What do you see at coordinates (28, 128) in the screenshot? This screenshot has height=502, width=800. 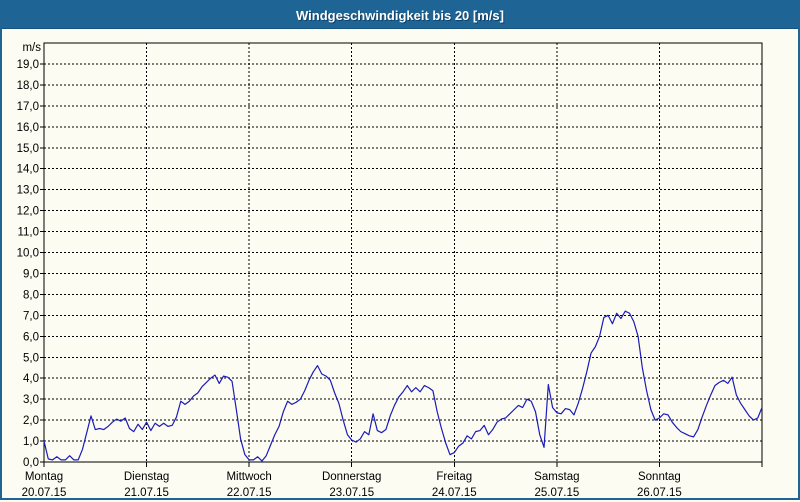 I see `y-tick-label: 16,0` at bounding box center [28, 128].